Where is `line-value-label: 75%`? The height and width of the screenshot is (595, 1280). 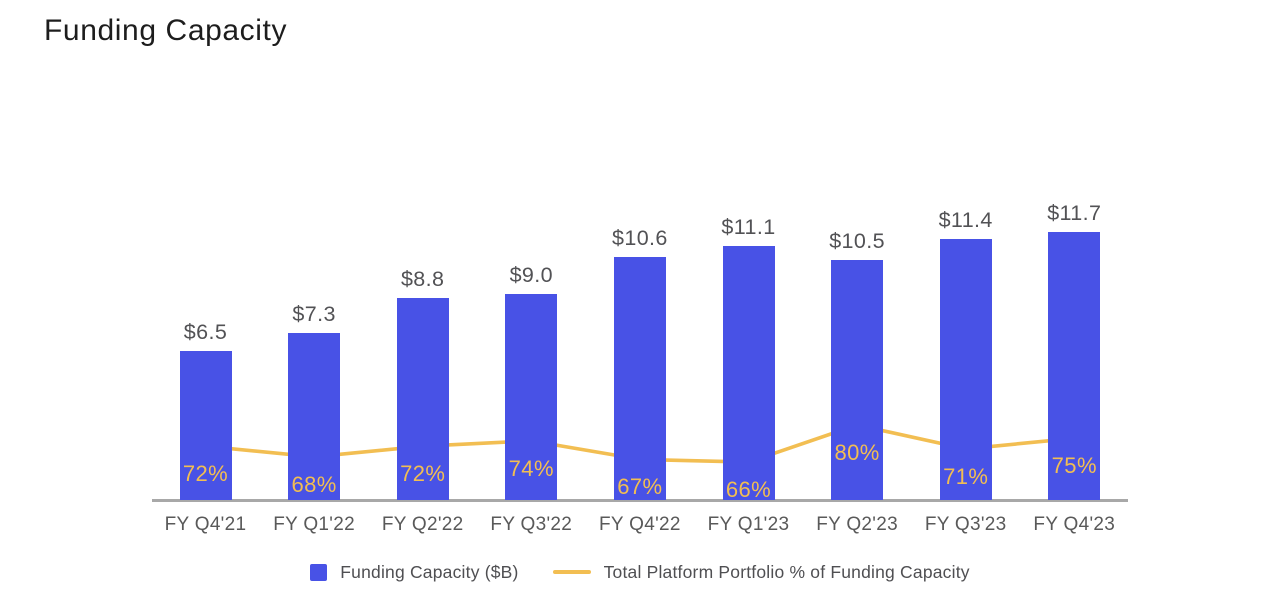
line-value-label: 75% is located at coordinates (1074, 466).